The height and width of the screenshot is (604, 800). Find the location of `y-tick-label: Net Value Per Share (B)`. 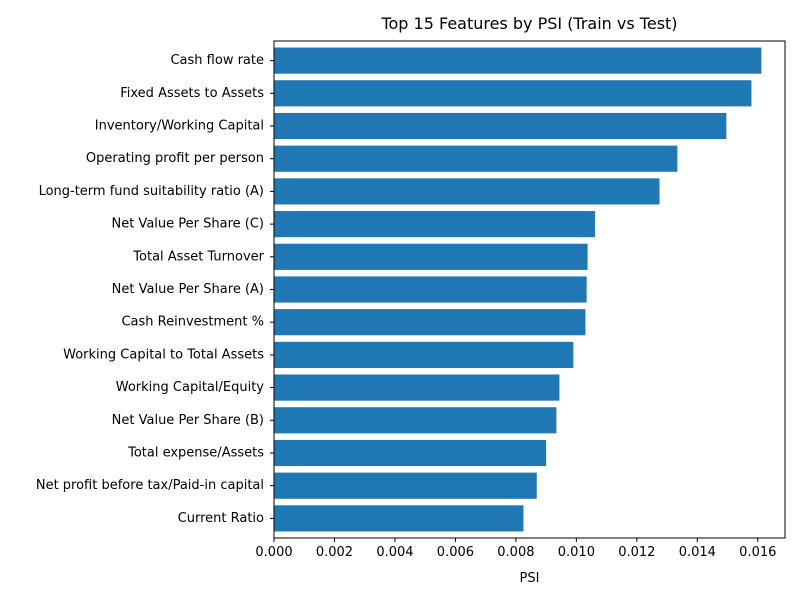

y-tick-label: Net Value Per Share (B) is located at coordinates (188, 420).